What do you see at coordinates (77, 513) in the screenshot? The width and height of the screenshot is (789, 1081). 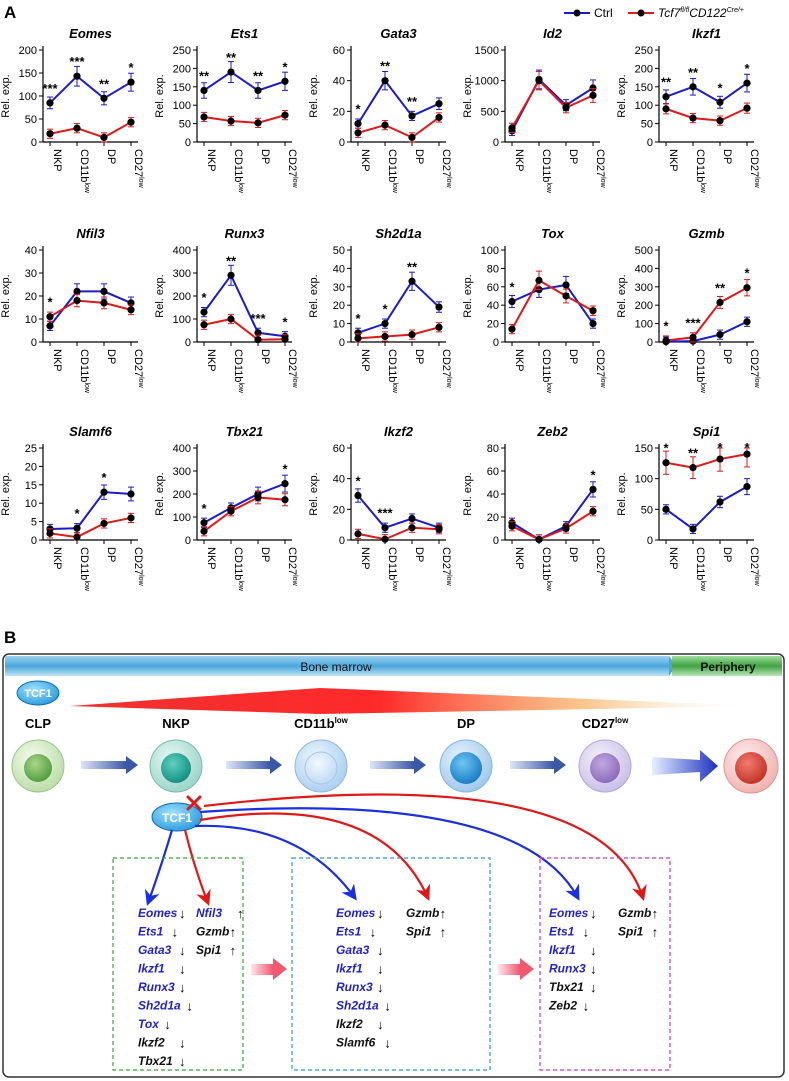 I see `significance-slamf6: *` at bounding box center [77, 513].